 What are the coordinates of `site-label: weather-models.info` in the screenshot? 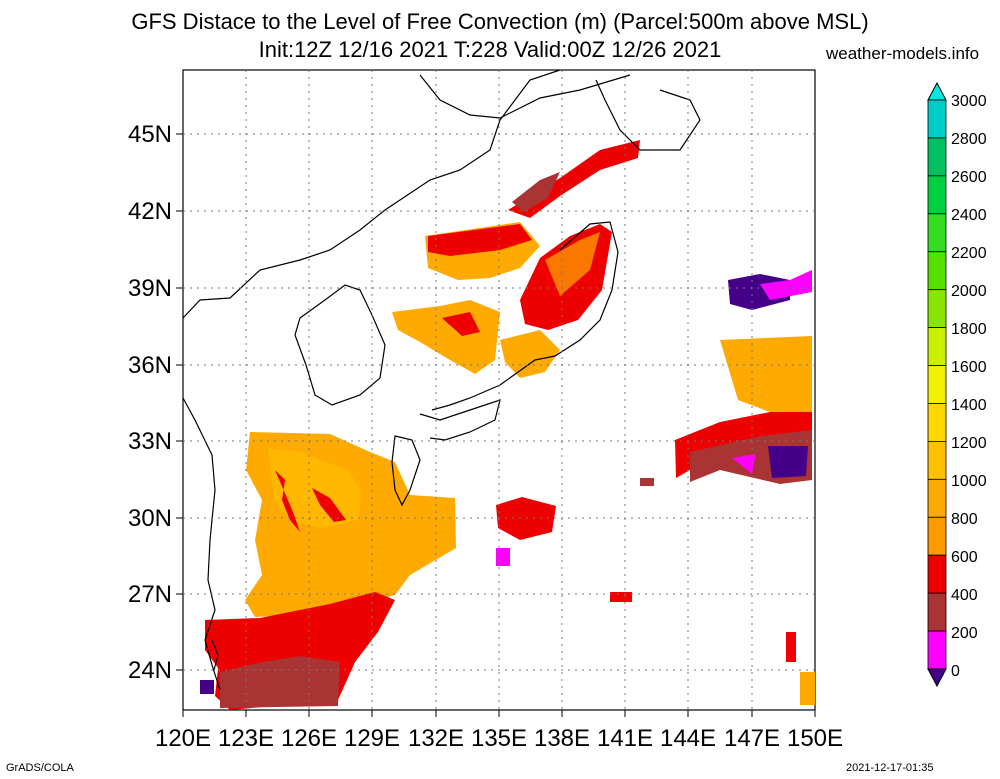 It's located at (903, 53).